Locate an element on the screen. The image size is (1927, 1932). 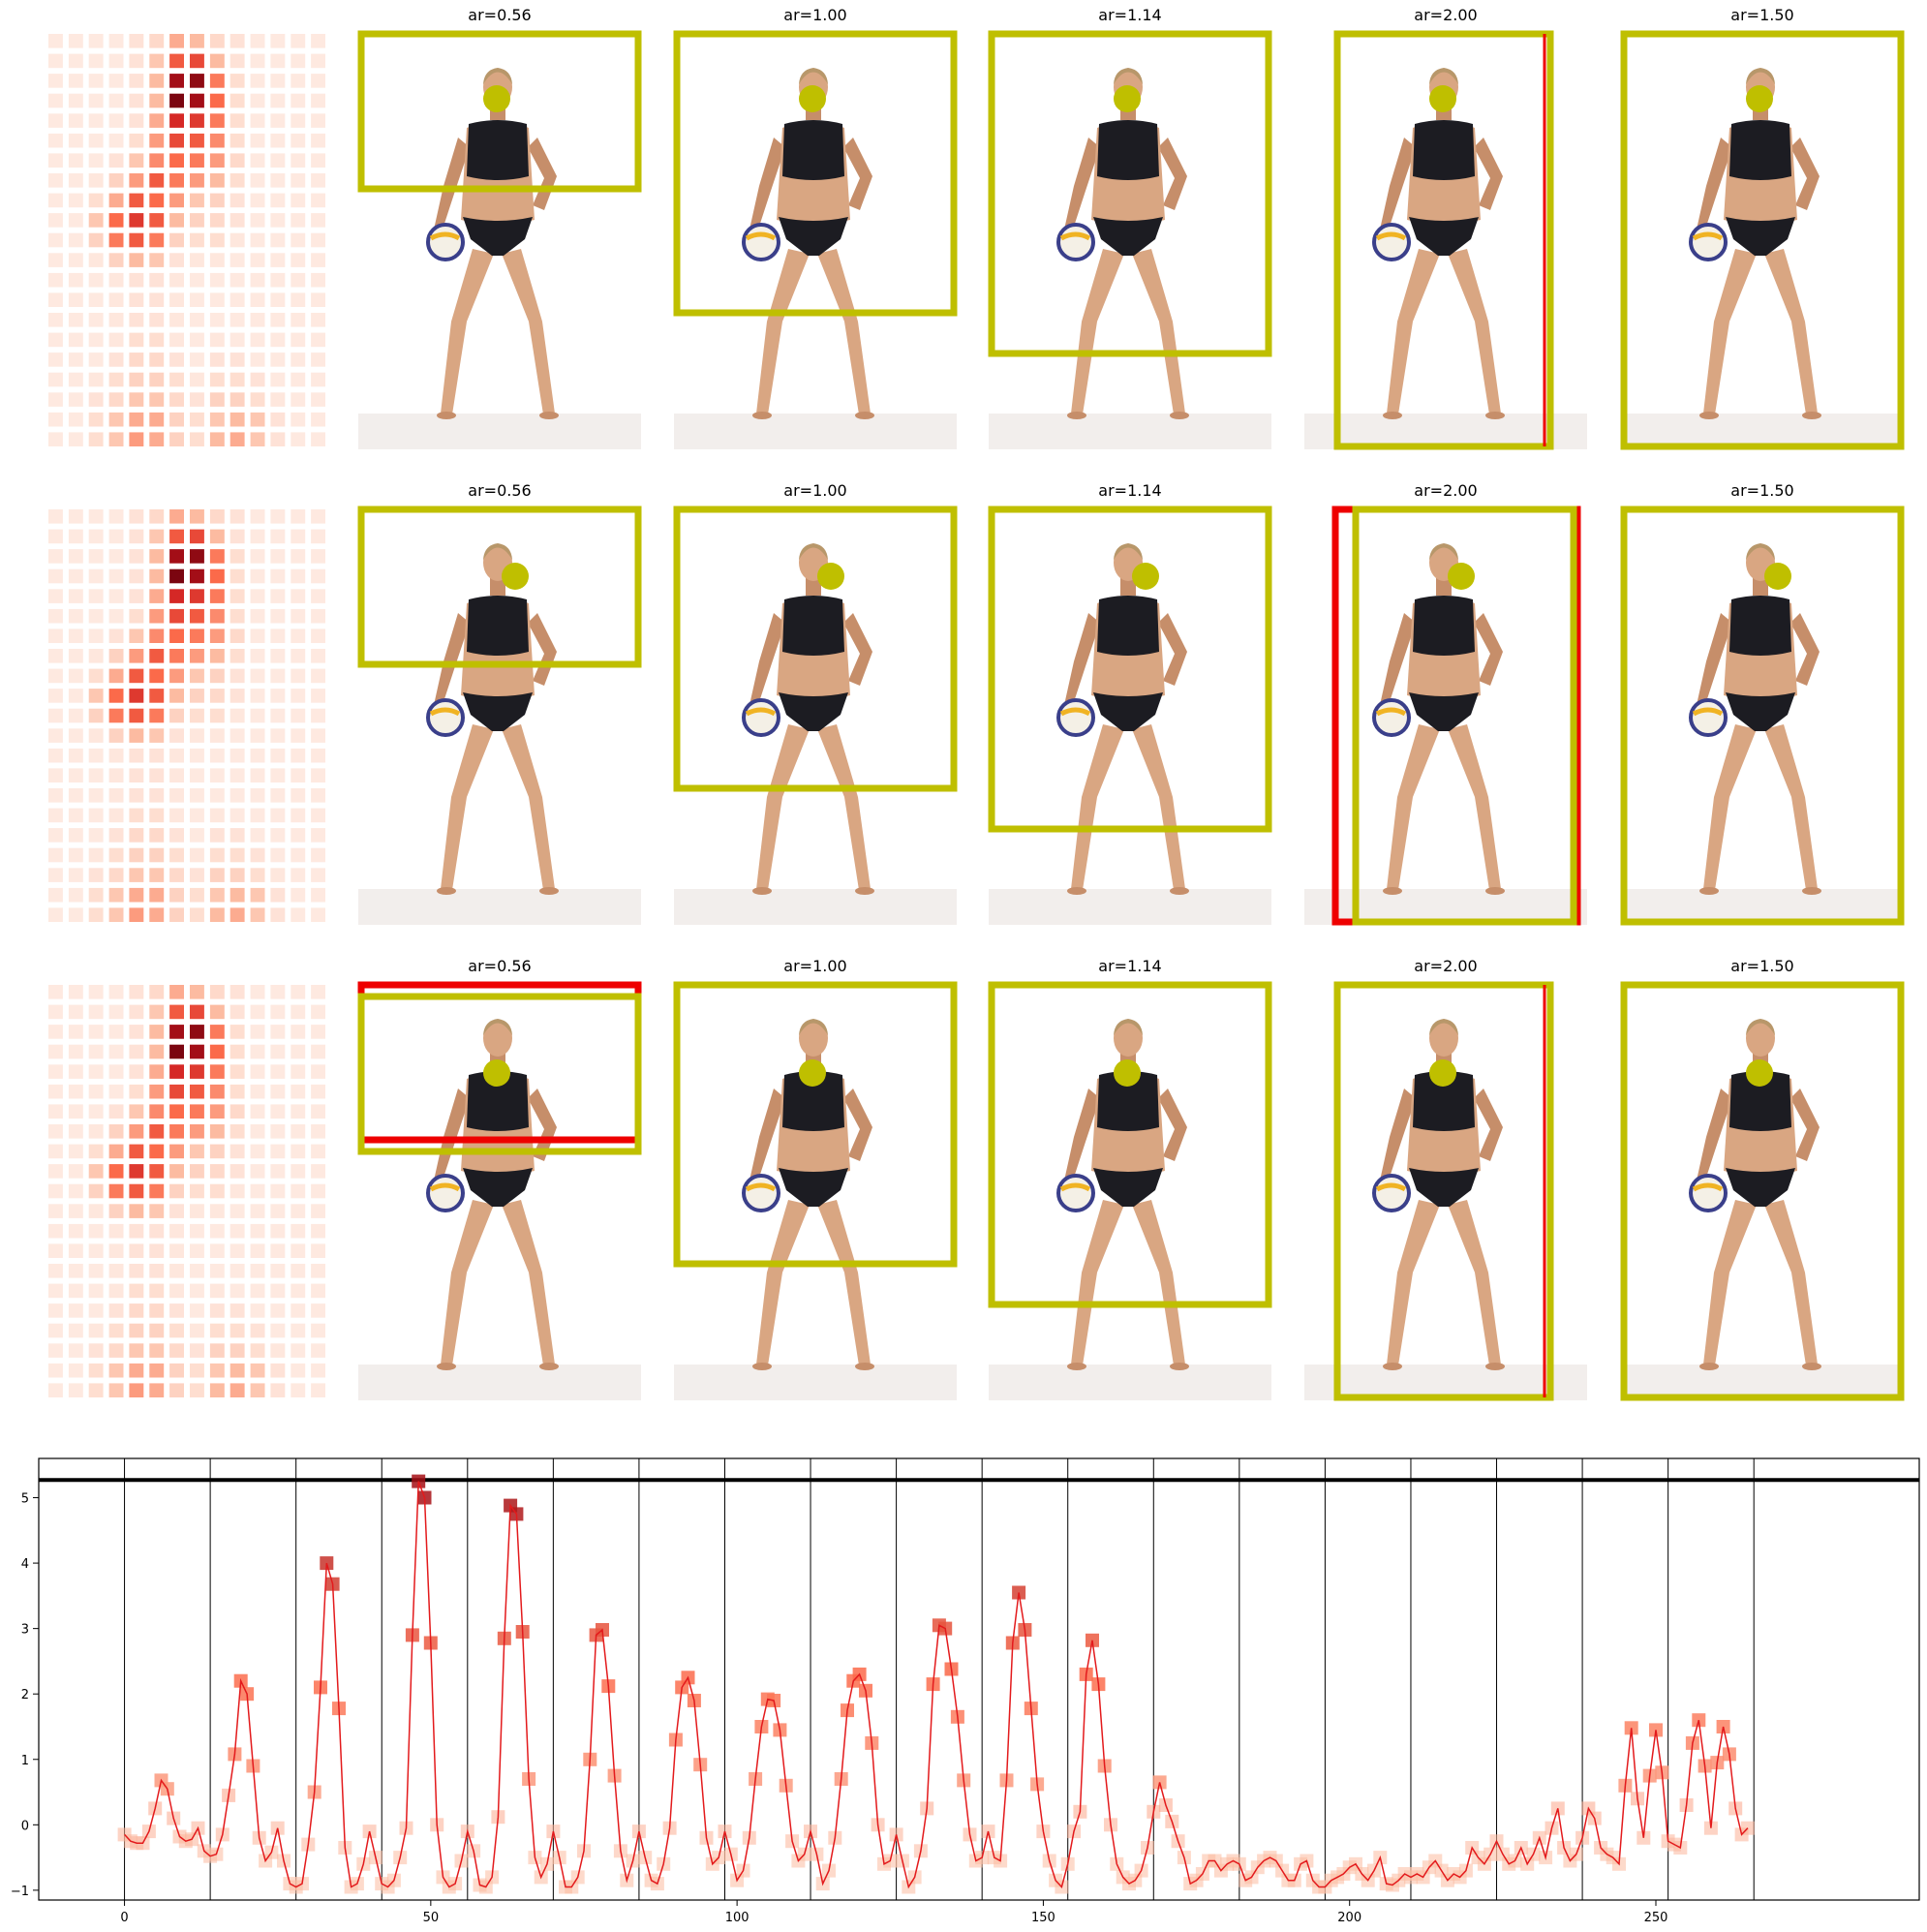
x-tick-label: 0 is located at coordinates (124, 1918).